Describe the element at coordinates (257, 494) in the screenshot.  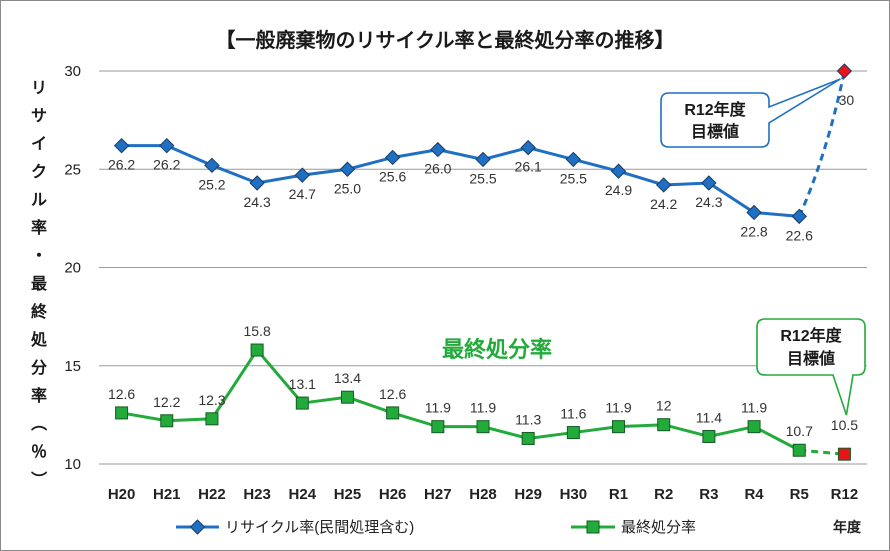
I see `x-tick-label: H23` at that location.